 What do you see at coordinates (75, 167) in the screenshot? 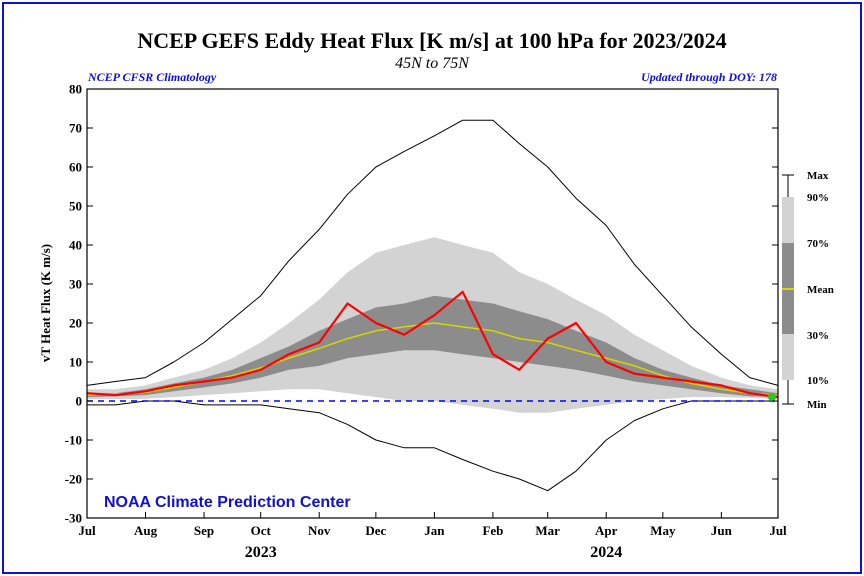
I see `y-tick-label: 60` at bounding box center [75, 167].